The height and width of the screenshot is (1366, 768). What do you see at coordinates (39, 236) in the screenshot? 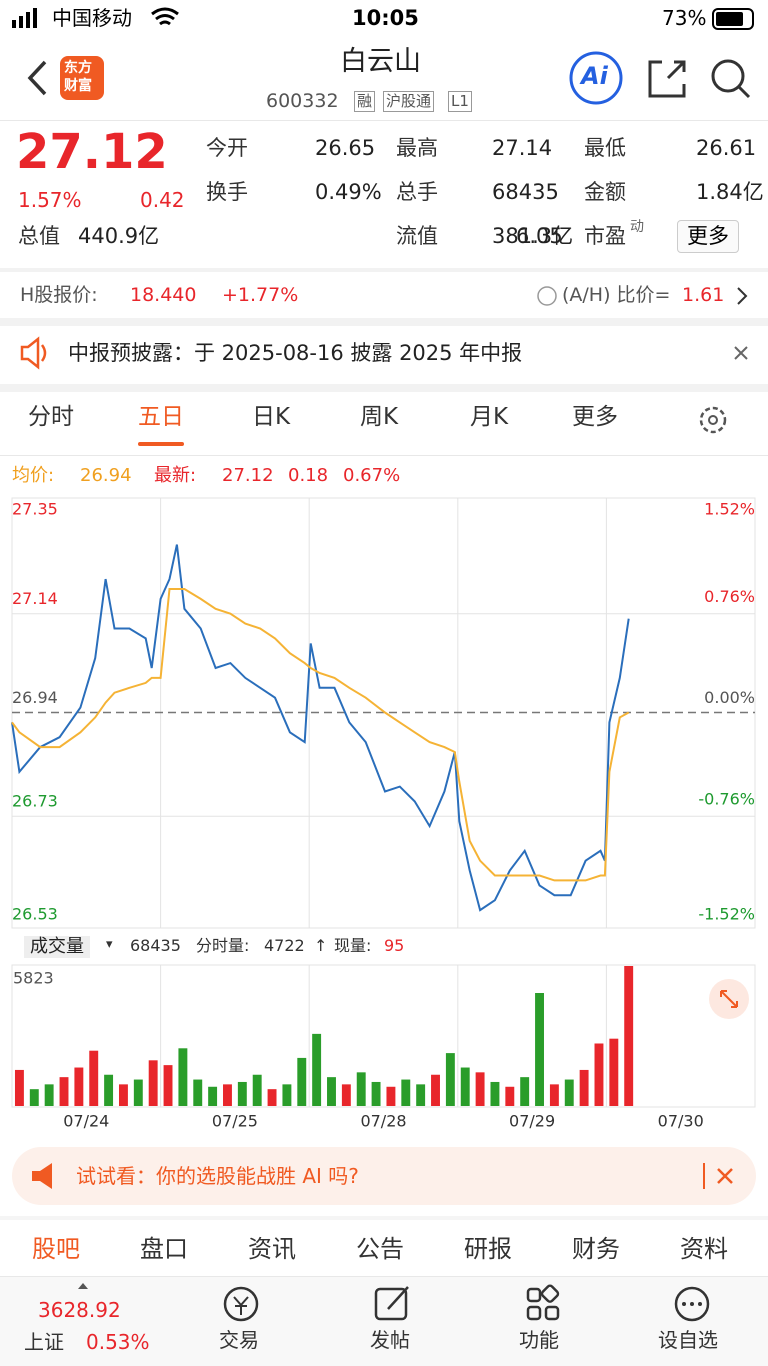
I see `field-label: 总值` at bounding box center [39, 236].